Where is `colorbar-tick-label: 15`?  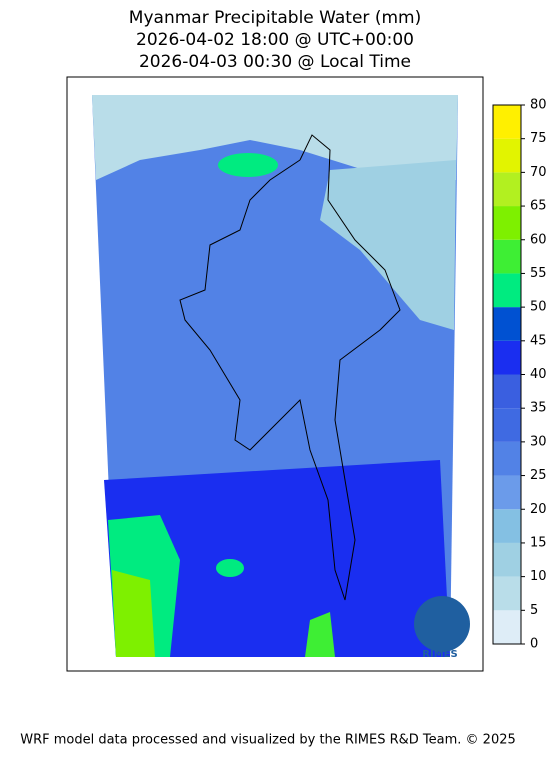 colorbar-tick-label: 15 is located at coordinates (538, 542).